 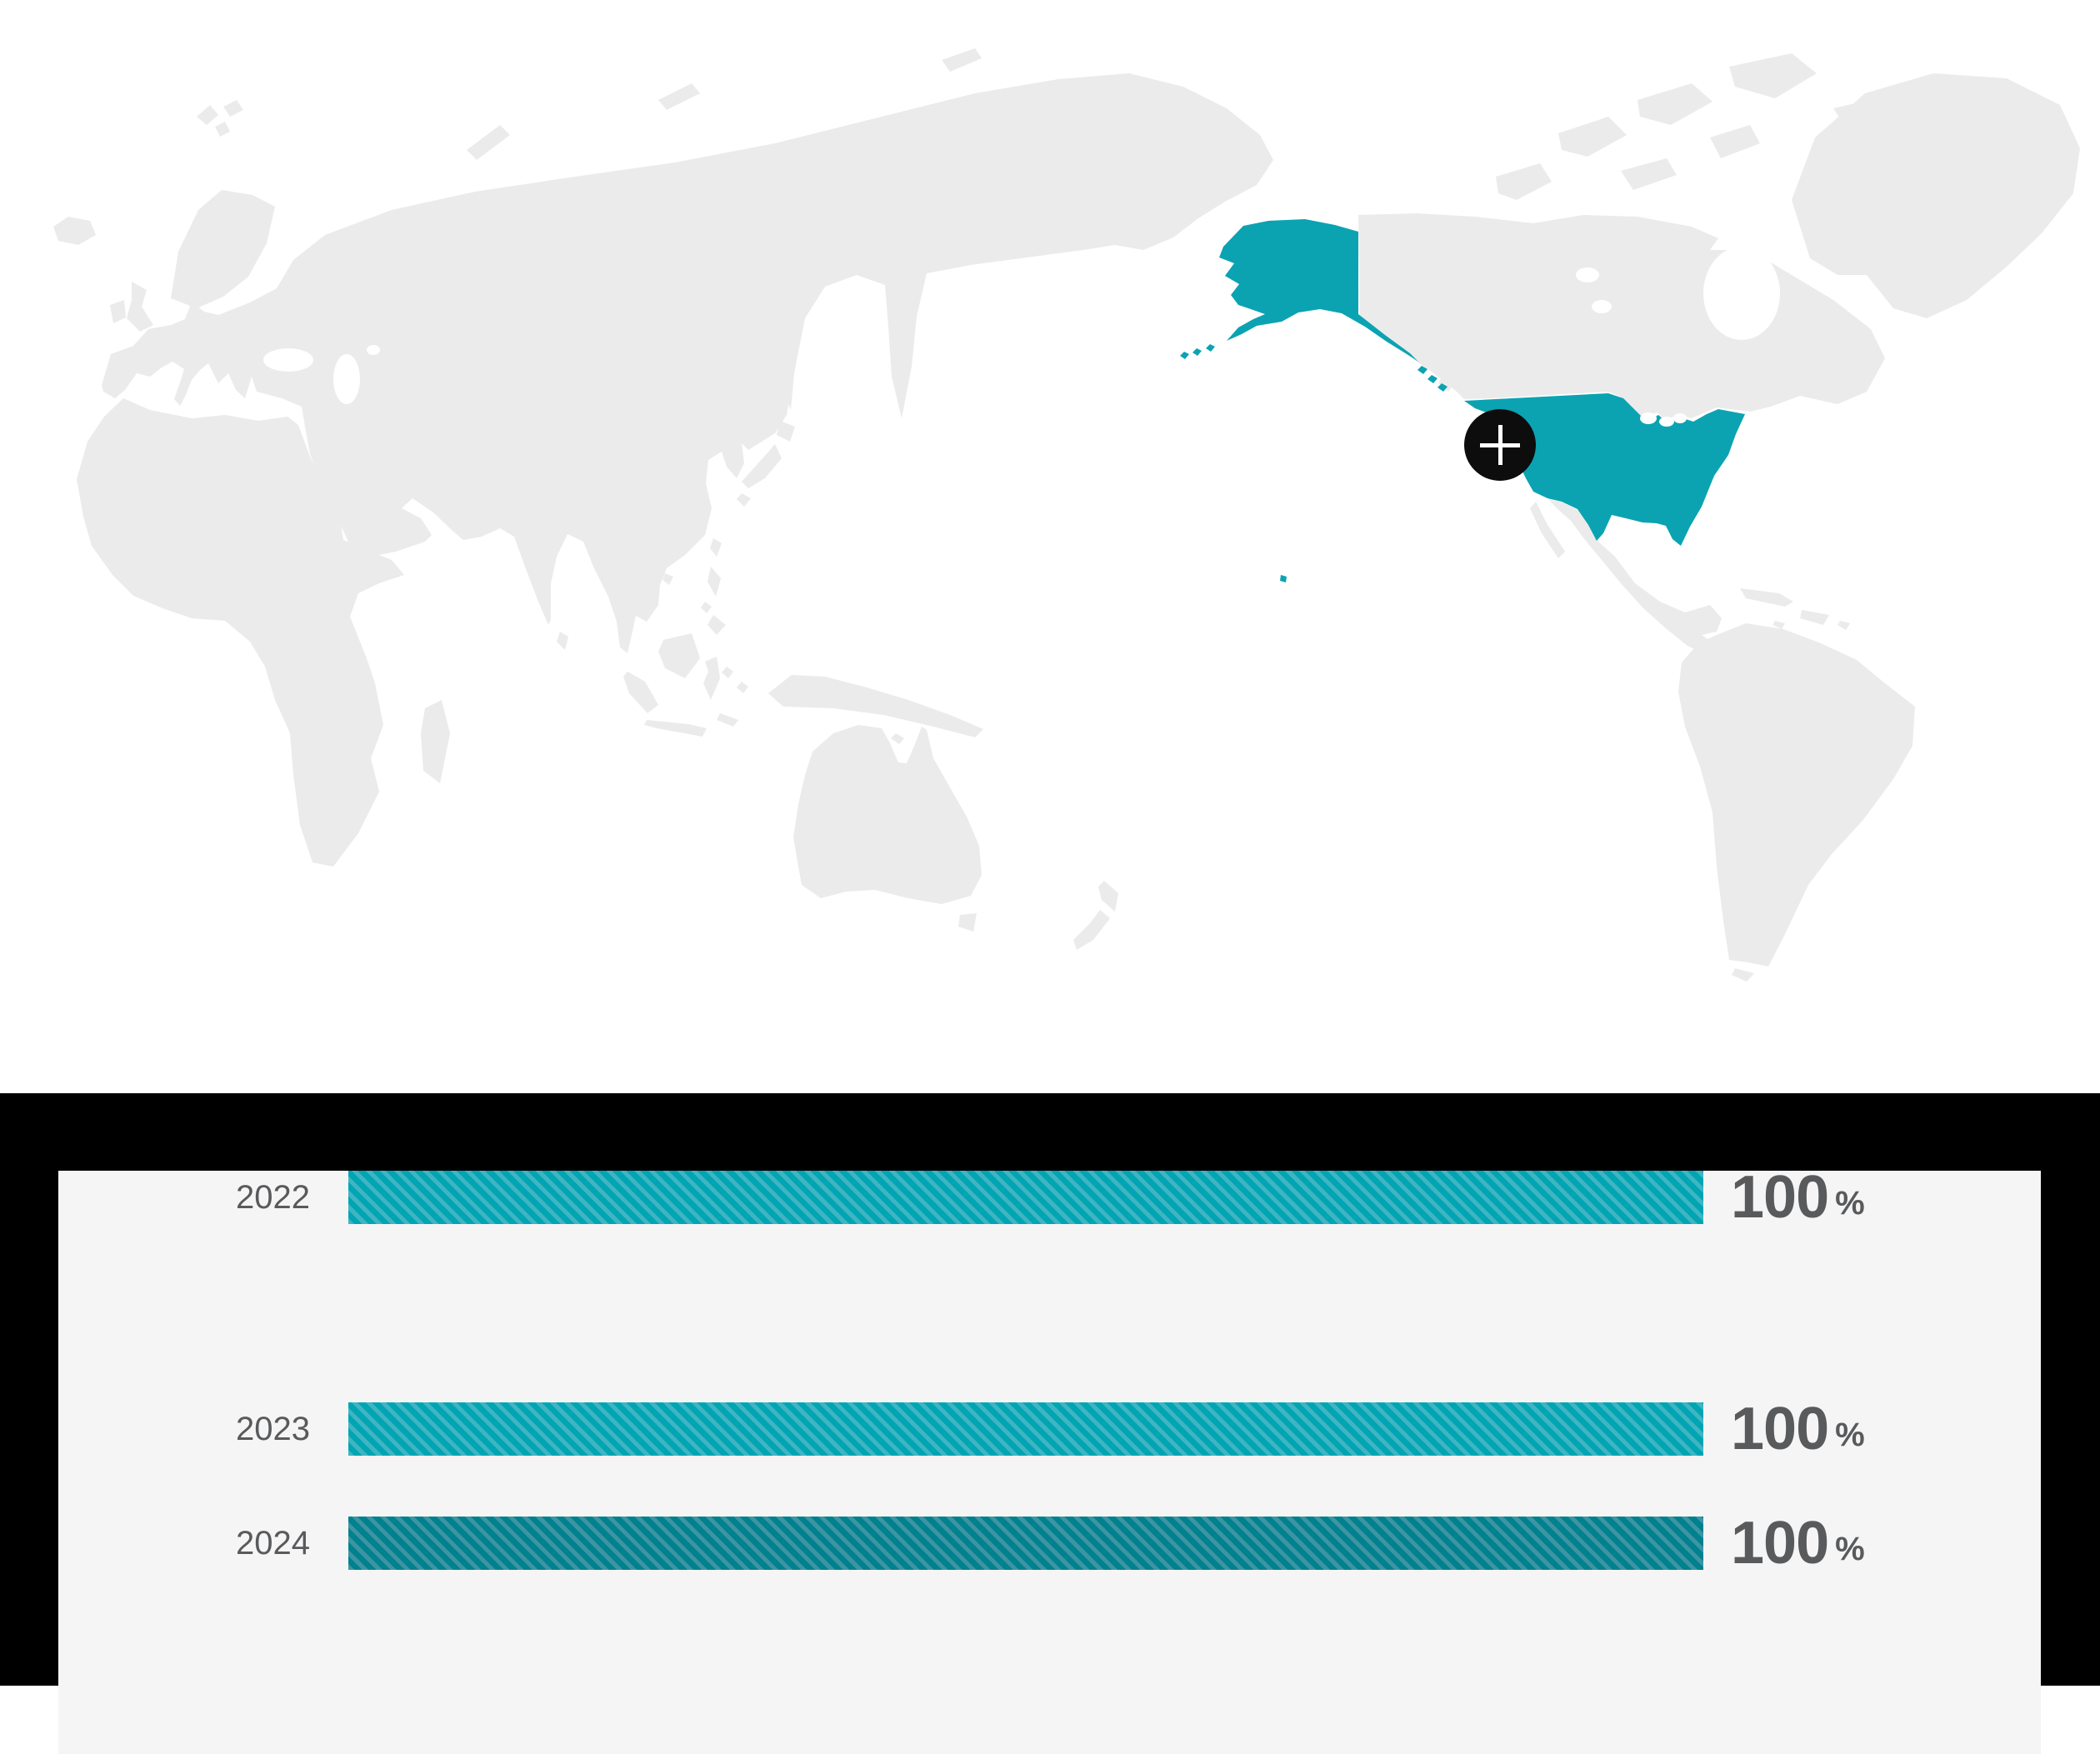 I want to click on us-aleutians, so click(x=1314, y=368).